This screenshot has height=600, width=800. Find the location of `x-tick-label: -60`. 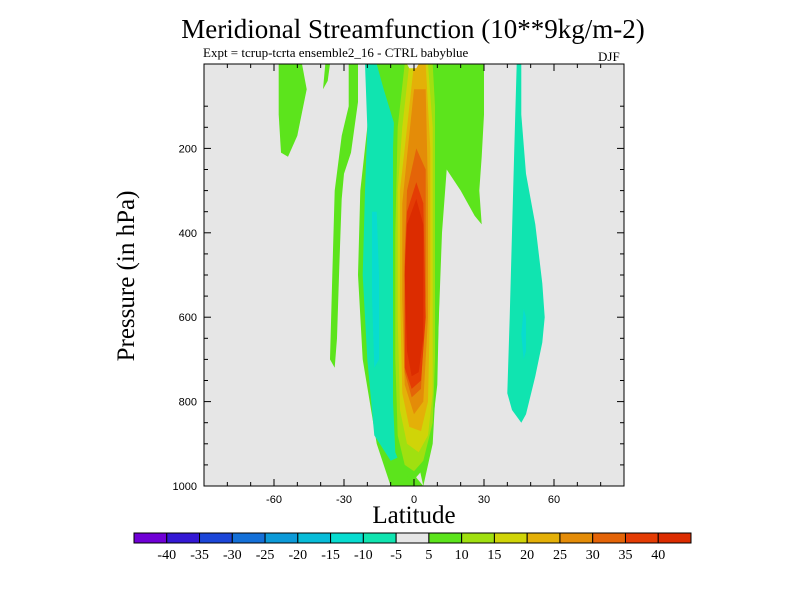

x-tick-label: -60 is located at coordinates (274, 500).